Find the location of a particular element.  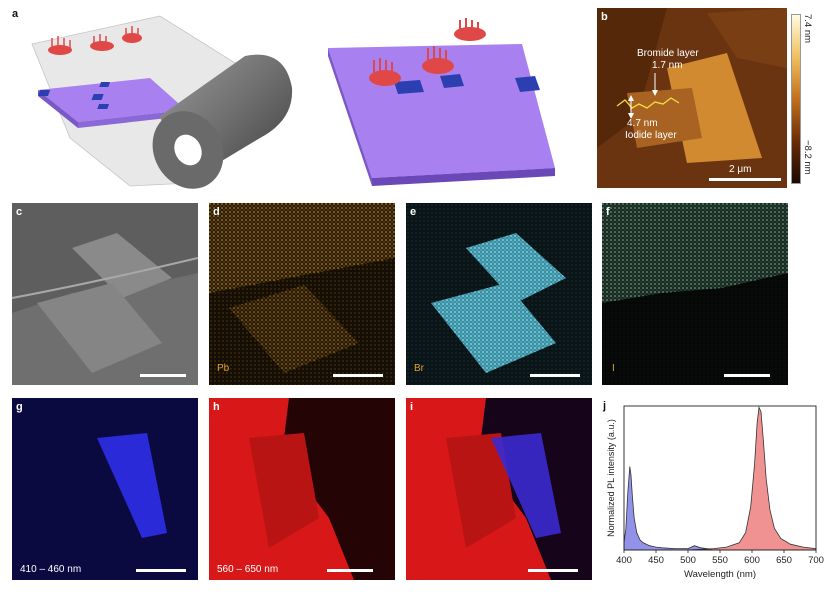

blue-pl-map is located at coordinates (105, 489).